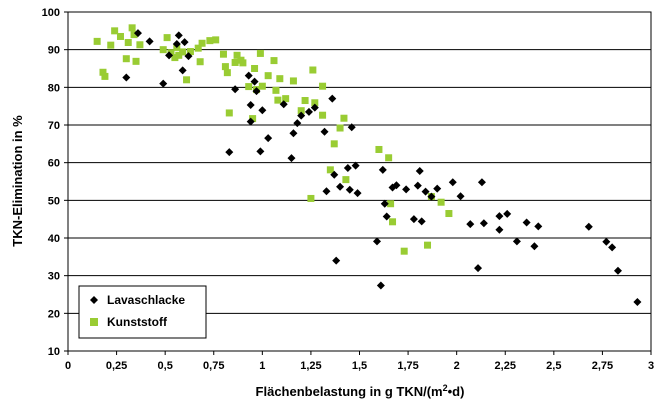 This screenshot has height=405, width=661. Describe the element at coordinates (54, 314) in the screenshot. I see `y-tick-label: 20` at that location.